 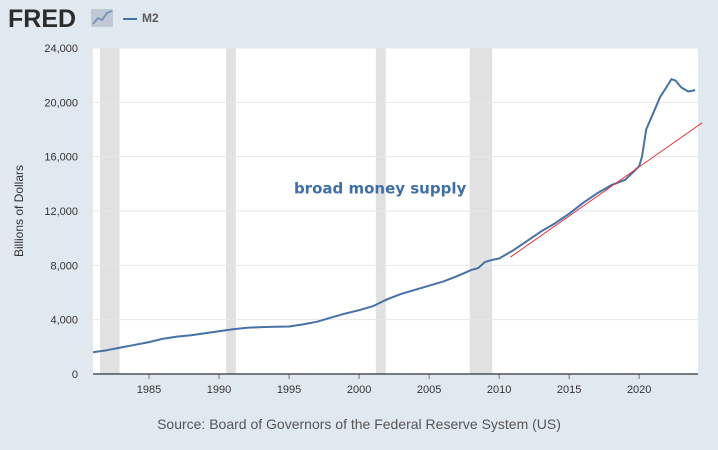 I want to click on header: FRED M2, so click(x=359, y=19).